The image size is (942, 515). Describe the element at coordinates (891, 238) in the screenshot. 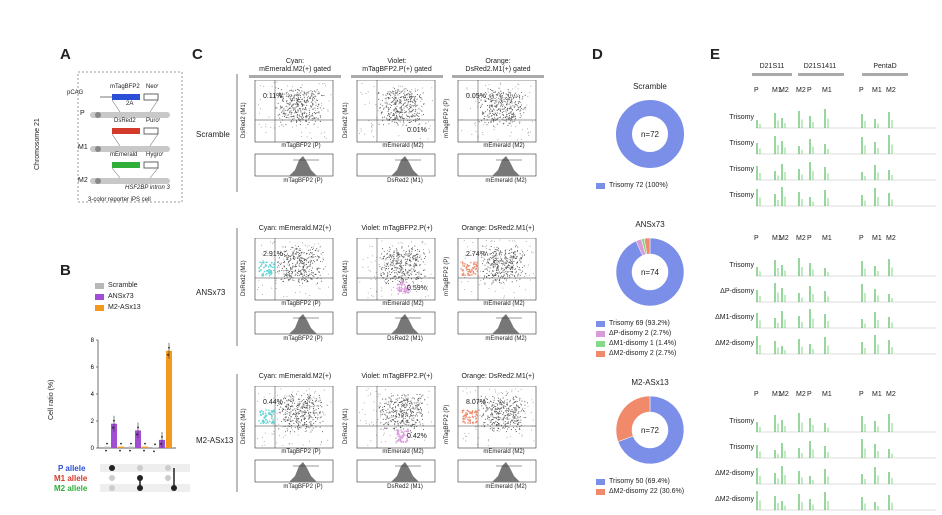

I see `peak-label-1-8: M2` at that location.